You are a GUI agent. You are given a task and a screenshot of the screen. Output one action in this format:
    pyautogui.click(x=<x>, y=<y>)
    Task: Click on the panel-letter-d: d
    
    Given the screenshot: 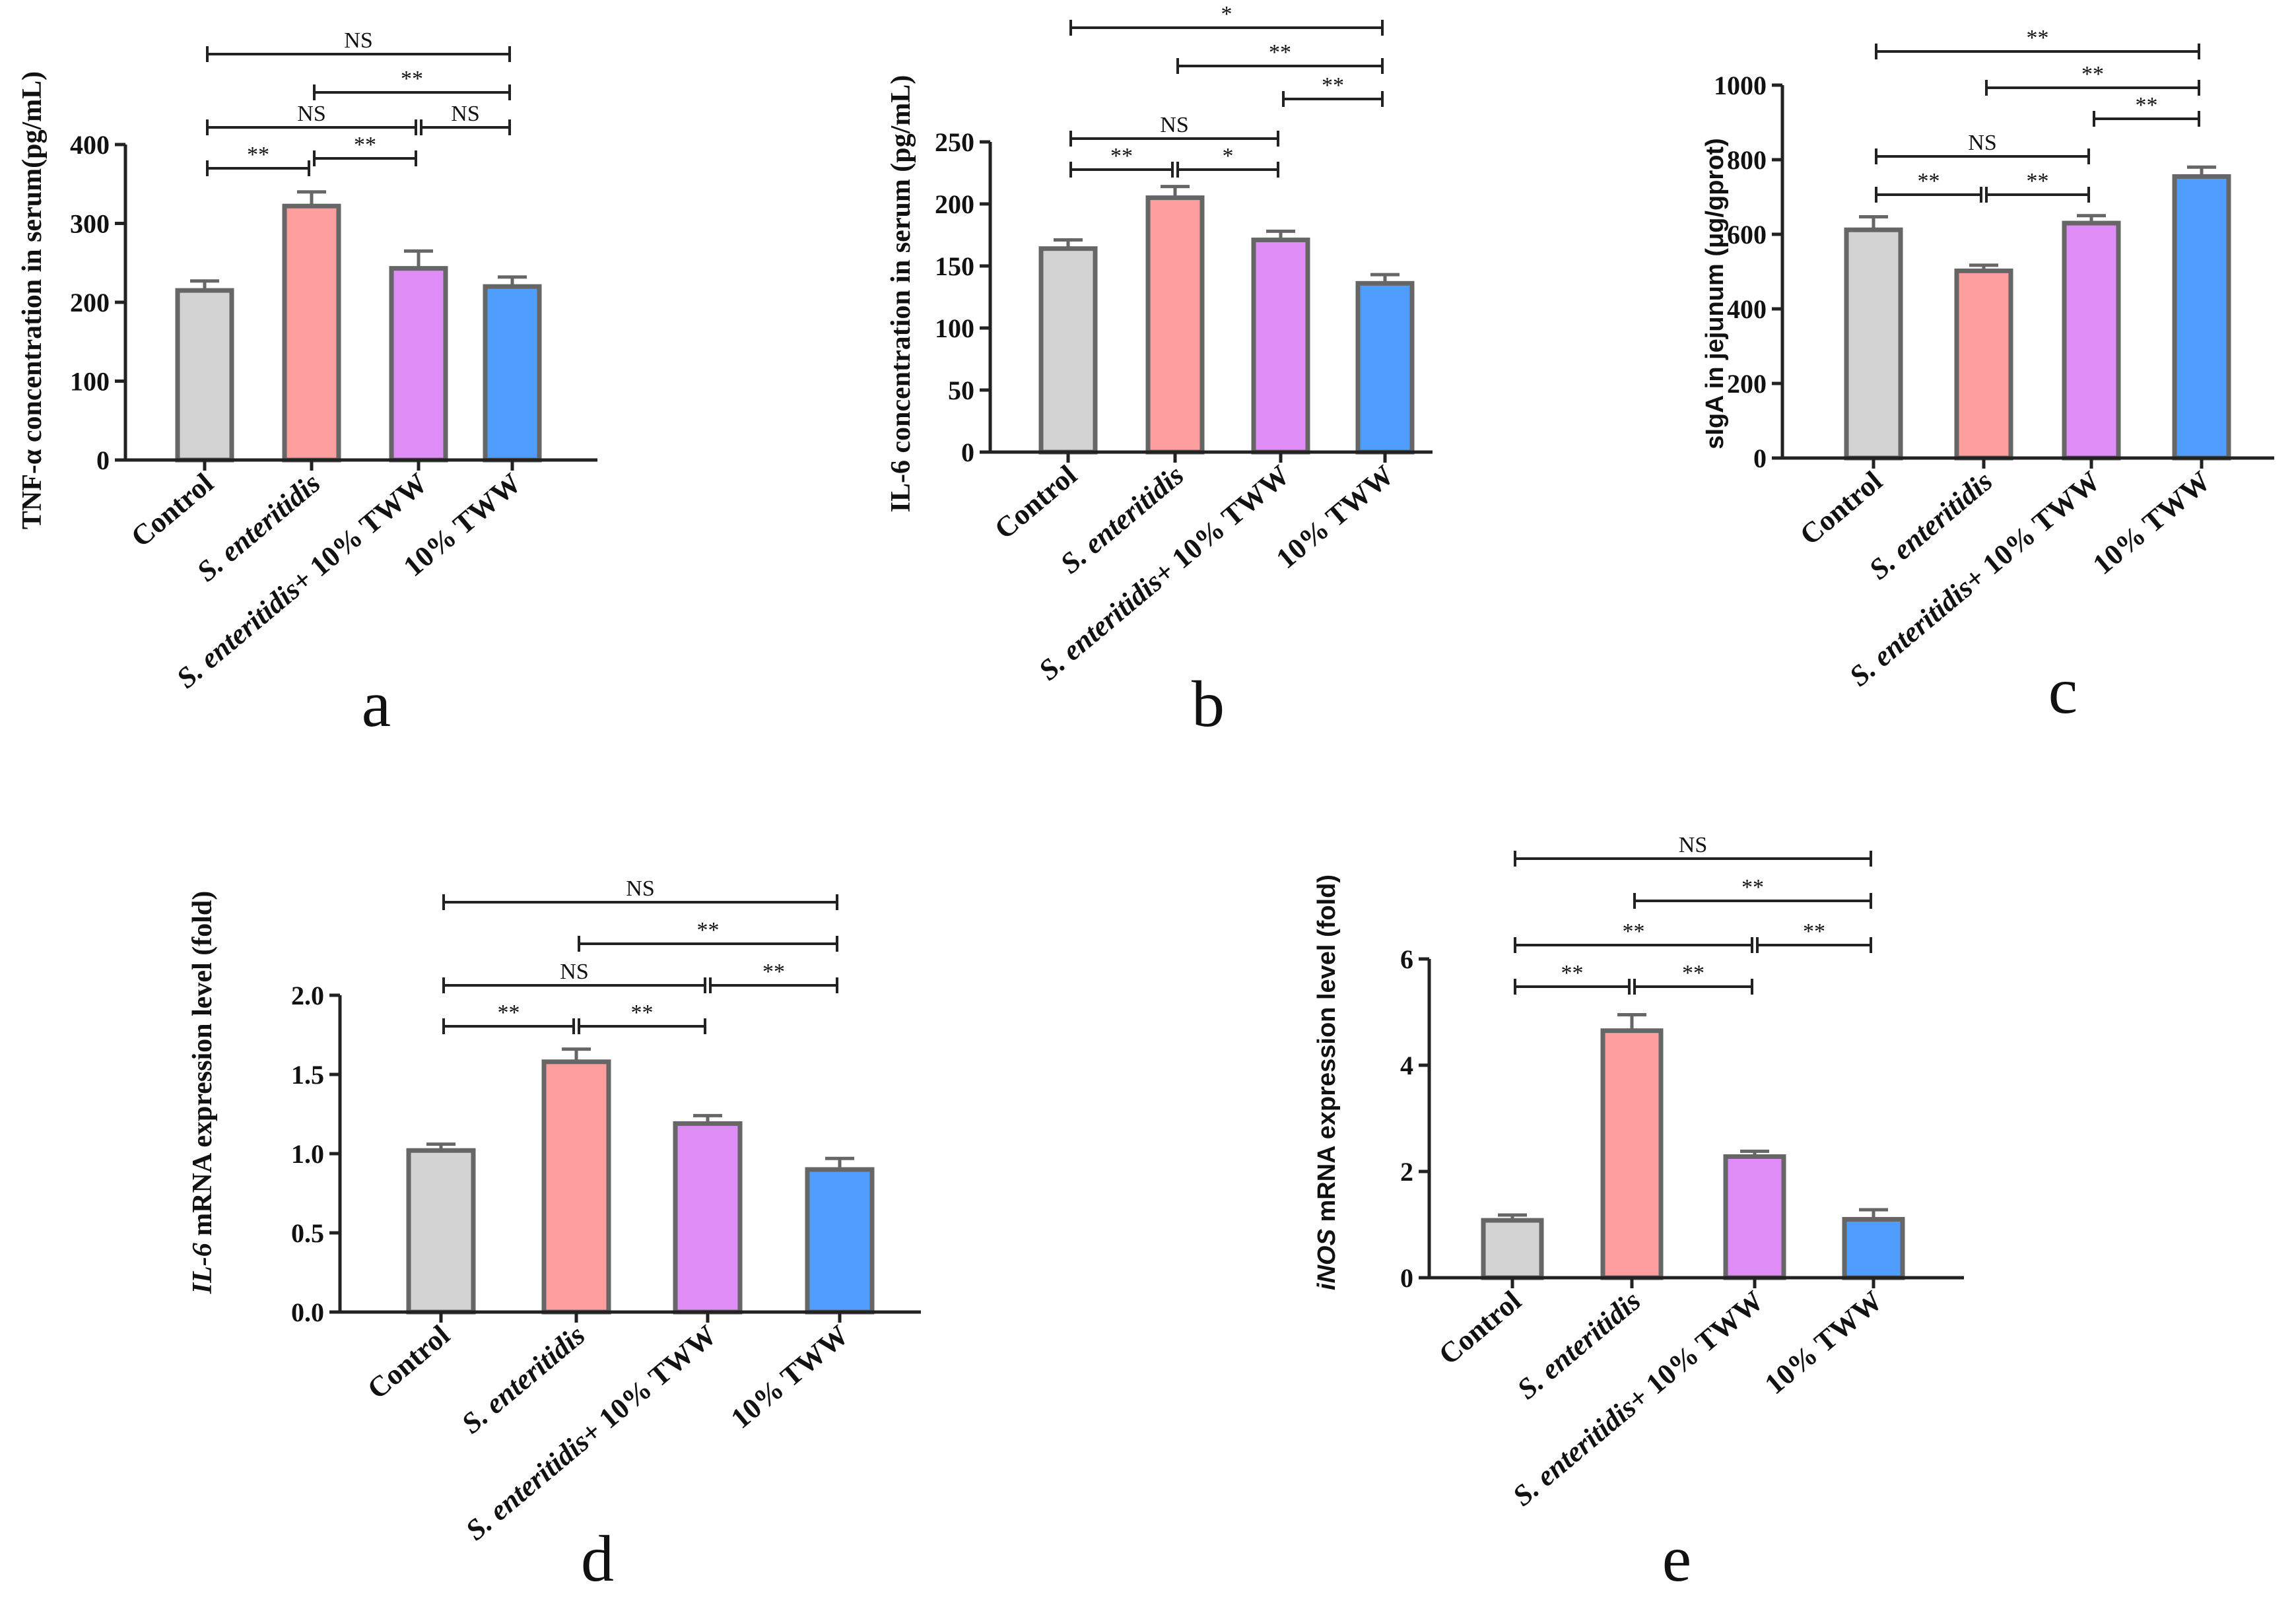 What is the action you would take?
    pyautogui.click(x=597, y=1558)
    